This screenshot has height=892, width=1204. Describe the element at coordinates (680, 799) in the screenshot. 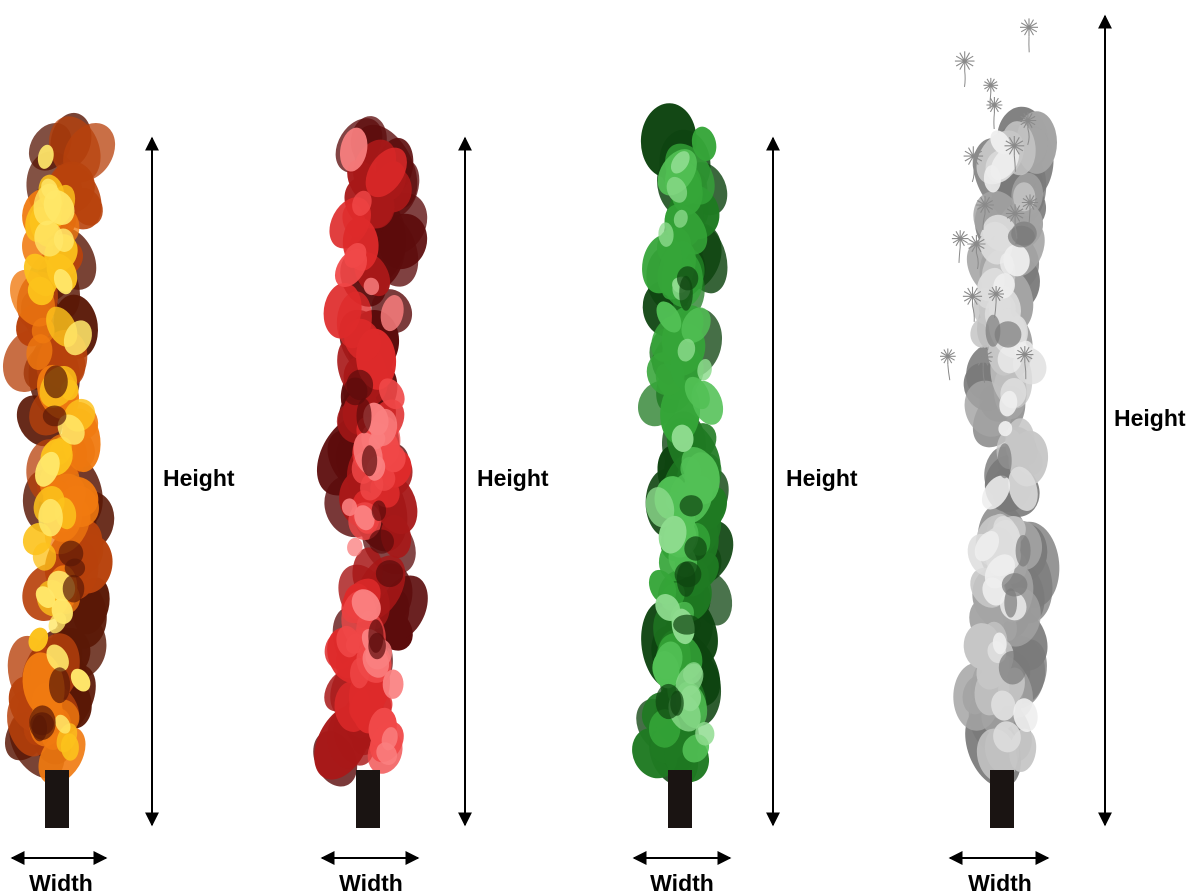

I see `green-nozzle` at that location.